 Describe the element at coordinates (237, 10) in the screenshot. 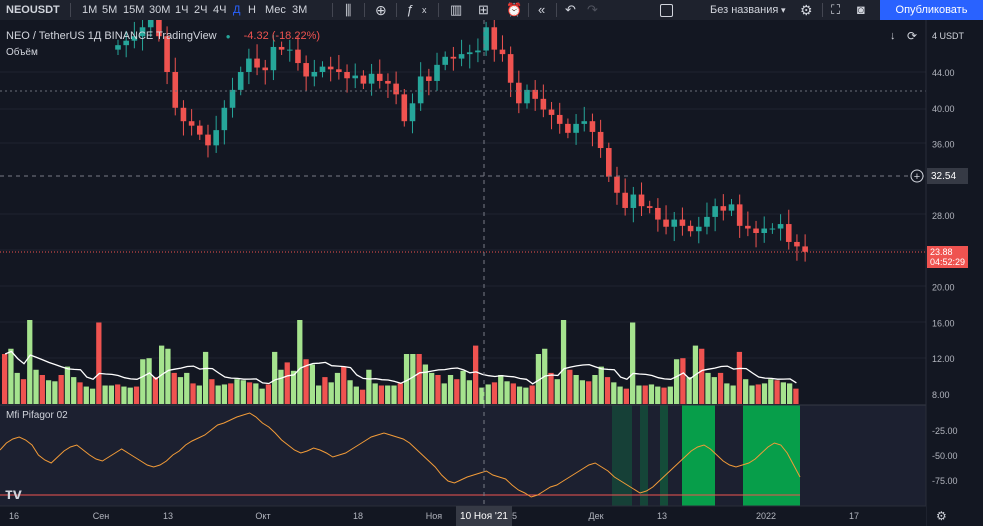

I see `interval-Д: Д` at that location.